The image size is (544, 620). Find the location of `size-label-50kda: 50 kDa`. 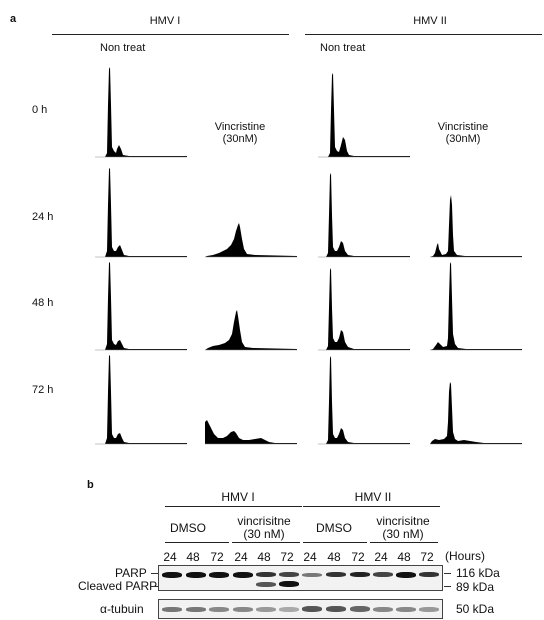

size-label-50kda: 50 kDa is located at coordinates (475, 609).